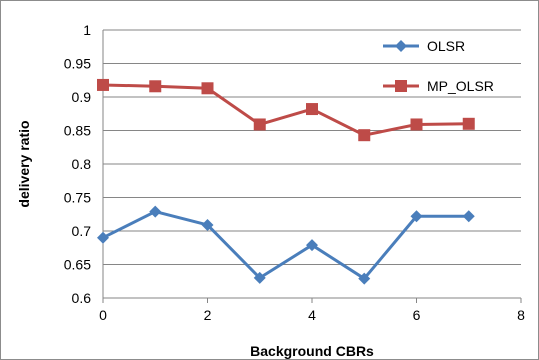 The image size is (539, 360). What do you see at coordinates (285, 245) in the screenshot?
I see `series-line-olsr` at bounding box center [285, 245].